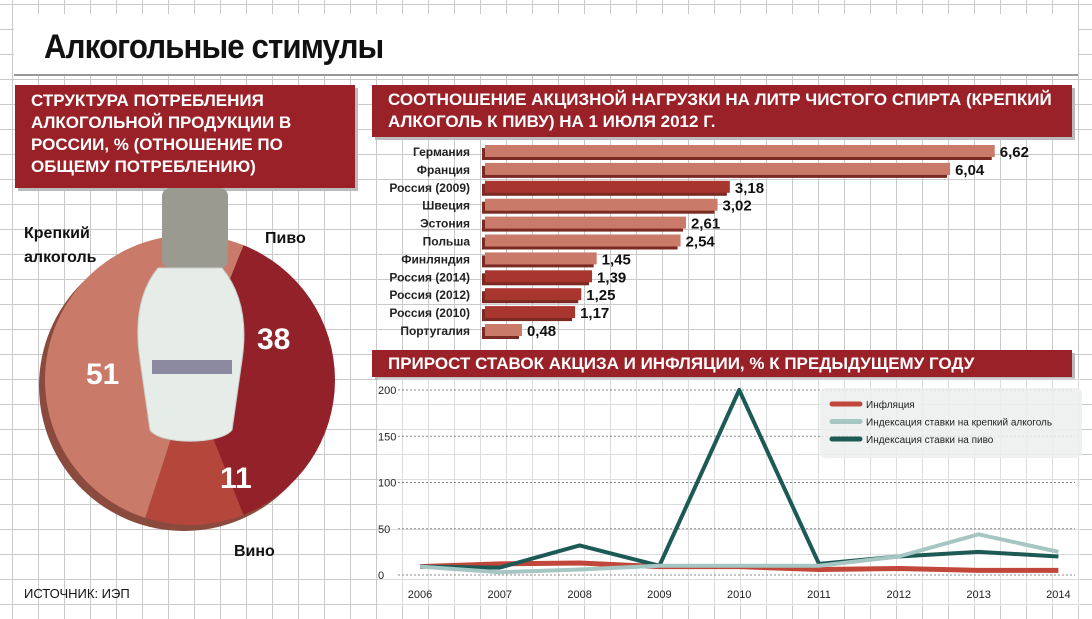  Describe the element at coordinates (387, 484) in the screenshot. I see `y-tick-label: 100` at that location.